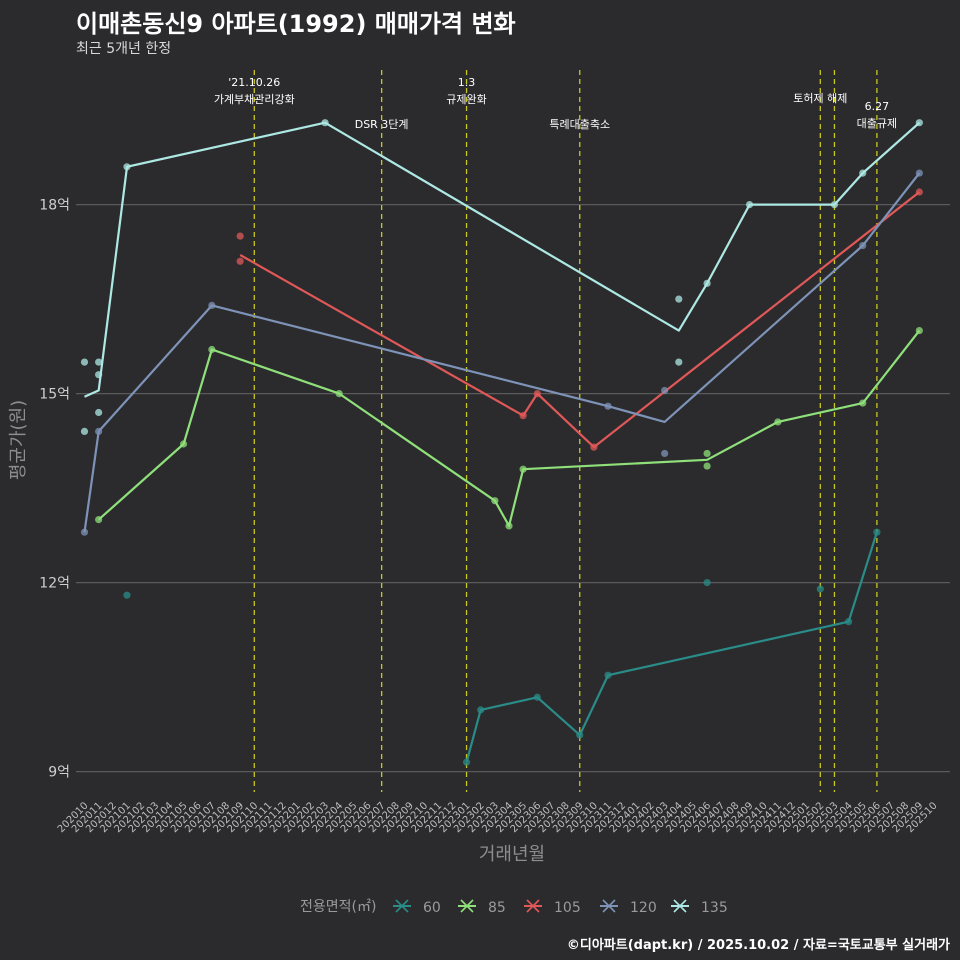  Describe the element at coordinates (254, 99) in the screenshot. I see `event-annotation: 가계부채관리강화` at that location.